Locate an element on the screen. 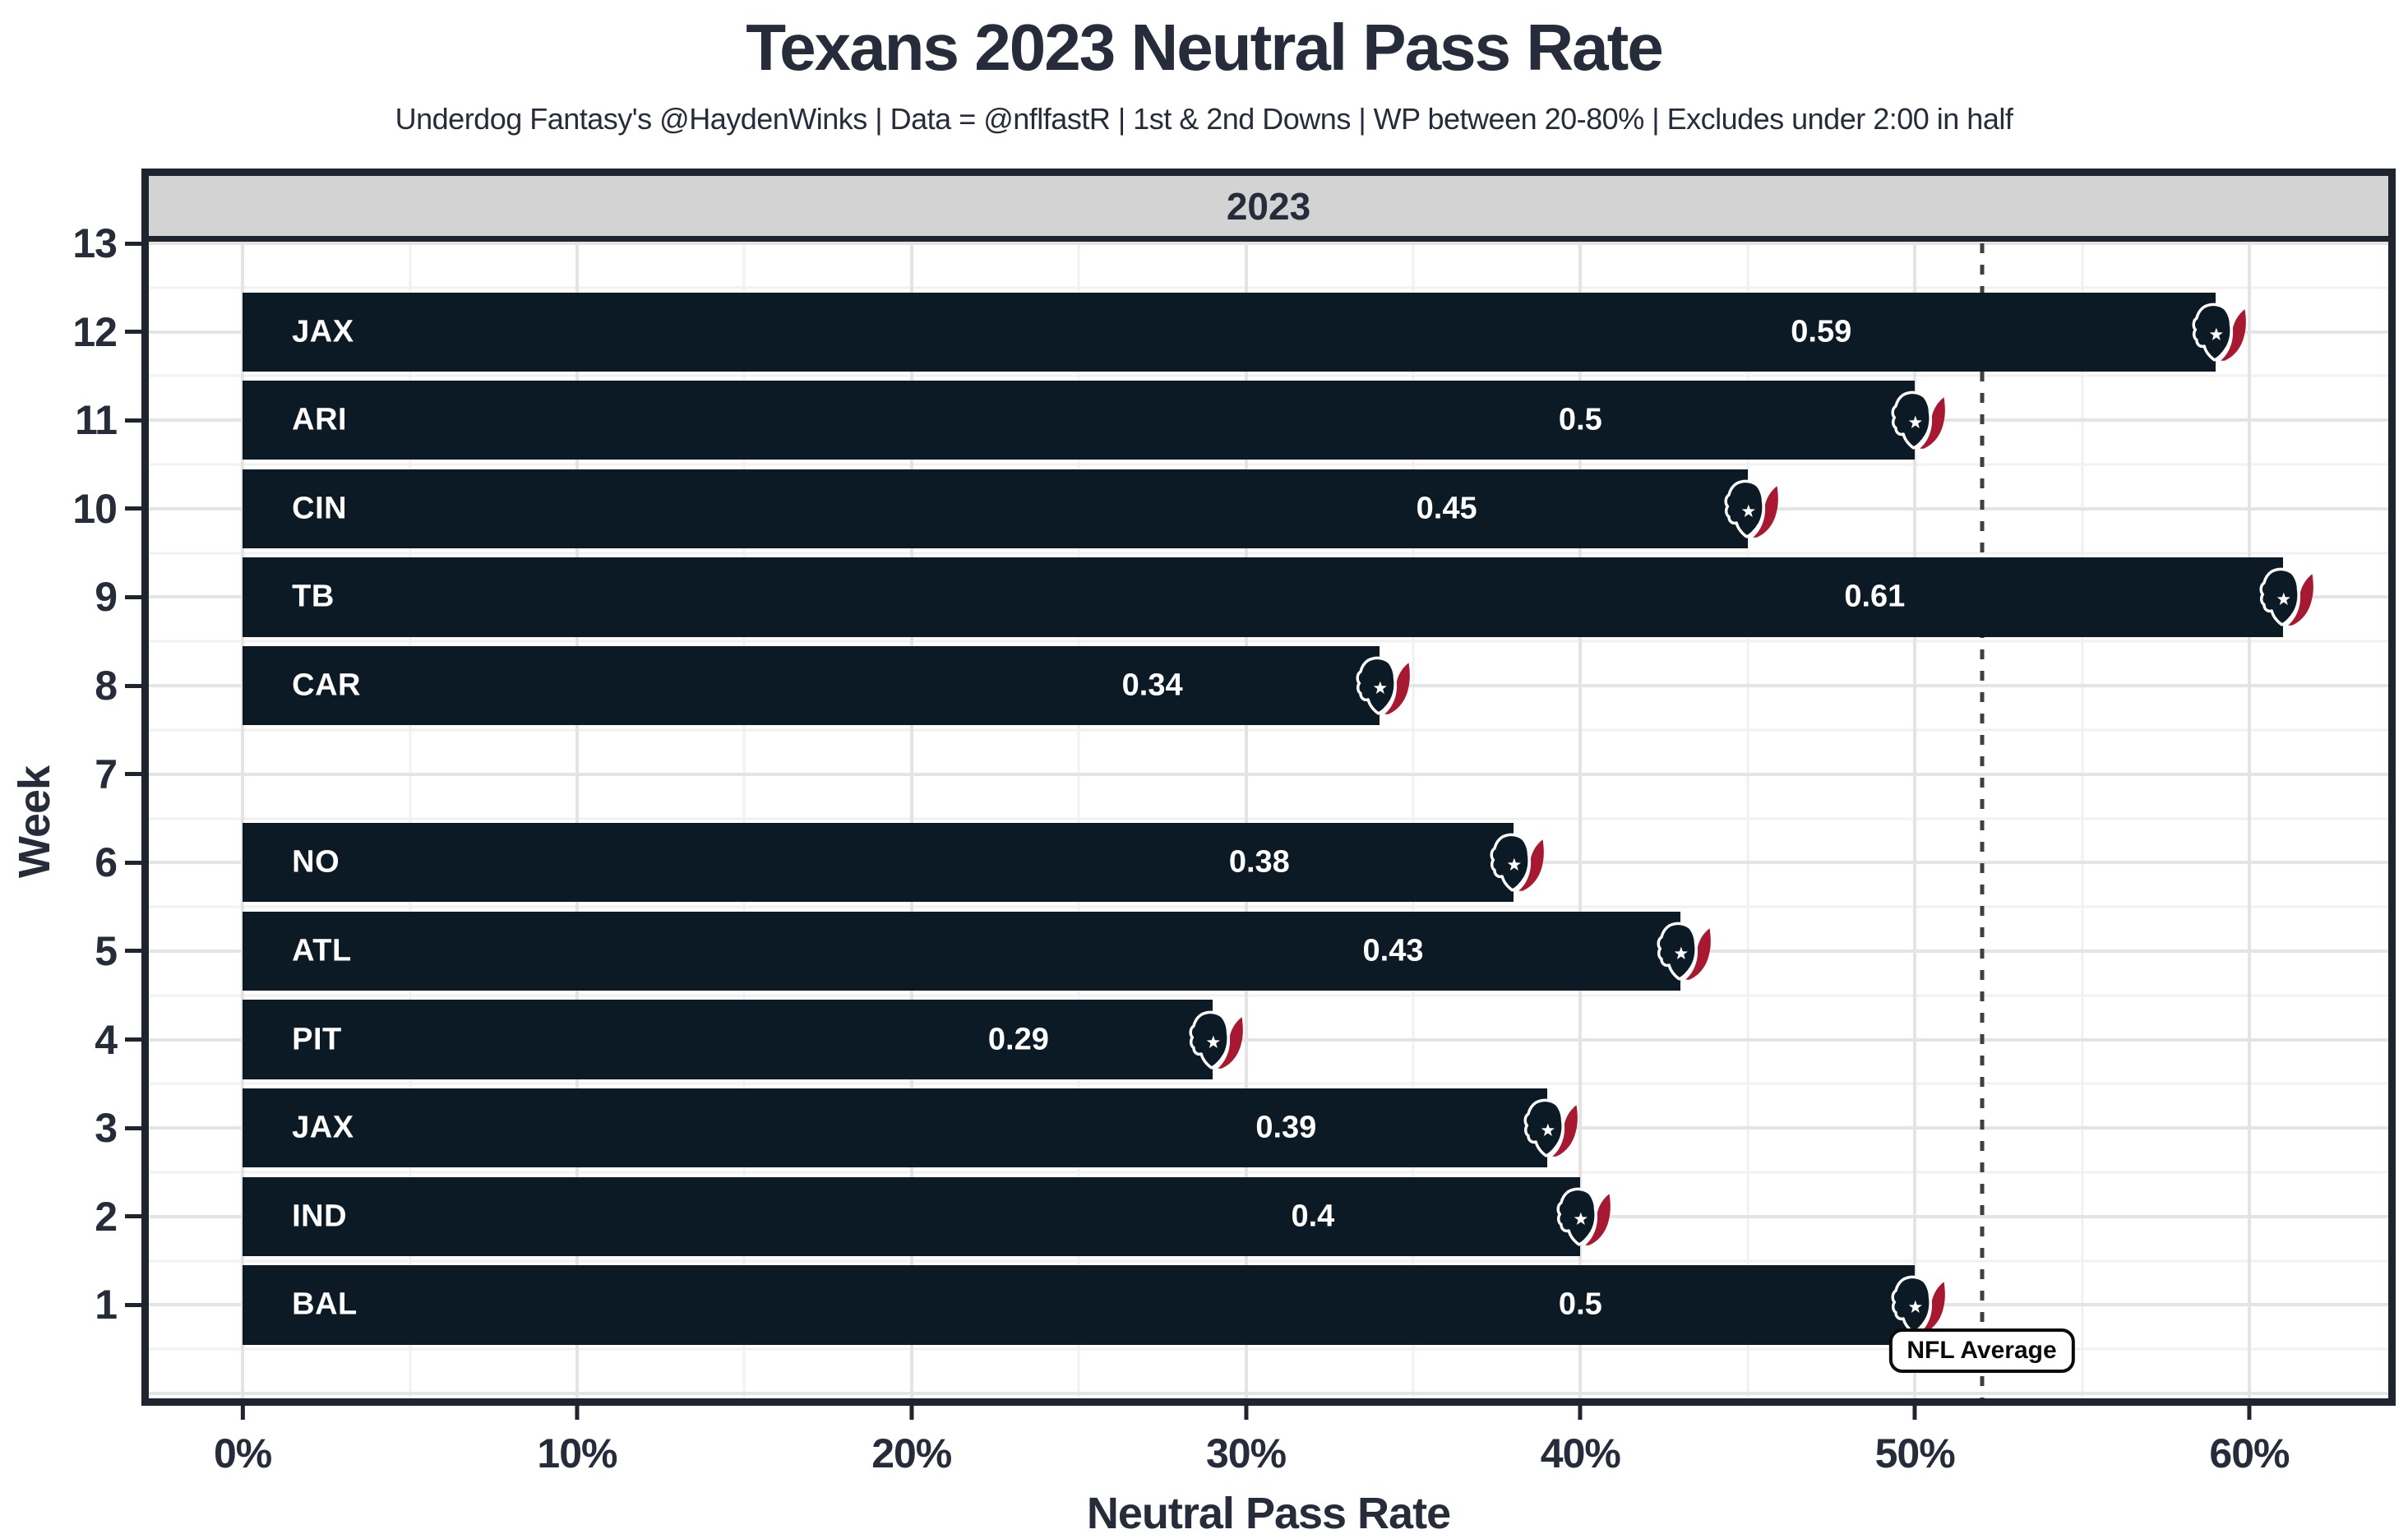 This screenshot has width=2408, height=1534. y-tick-week-6: 6 is located at coordinates (118, 863).